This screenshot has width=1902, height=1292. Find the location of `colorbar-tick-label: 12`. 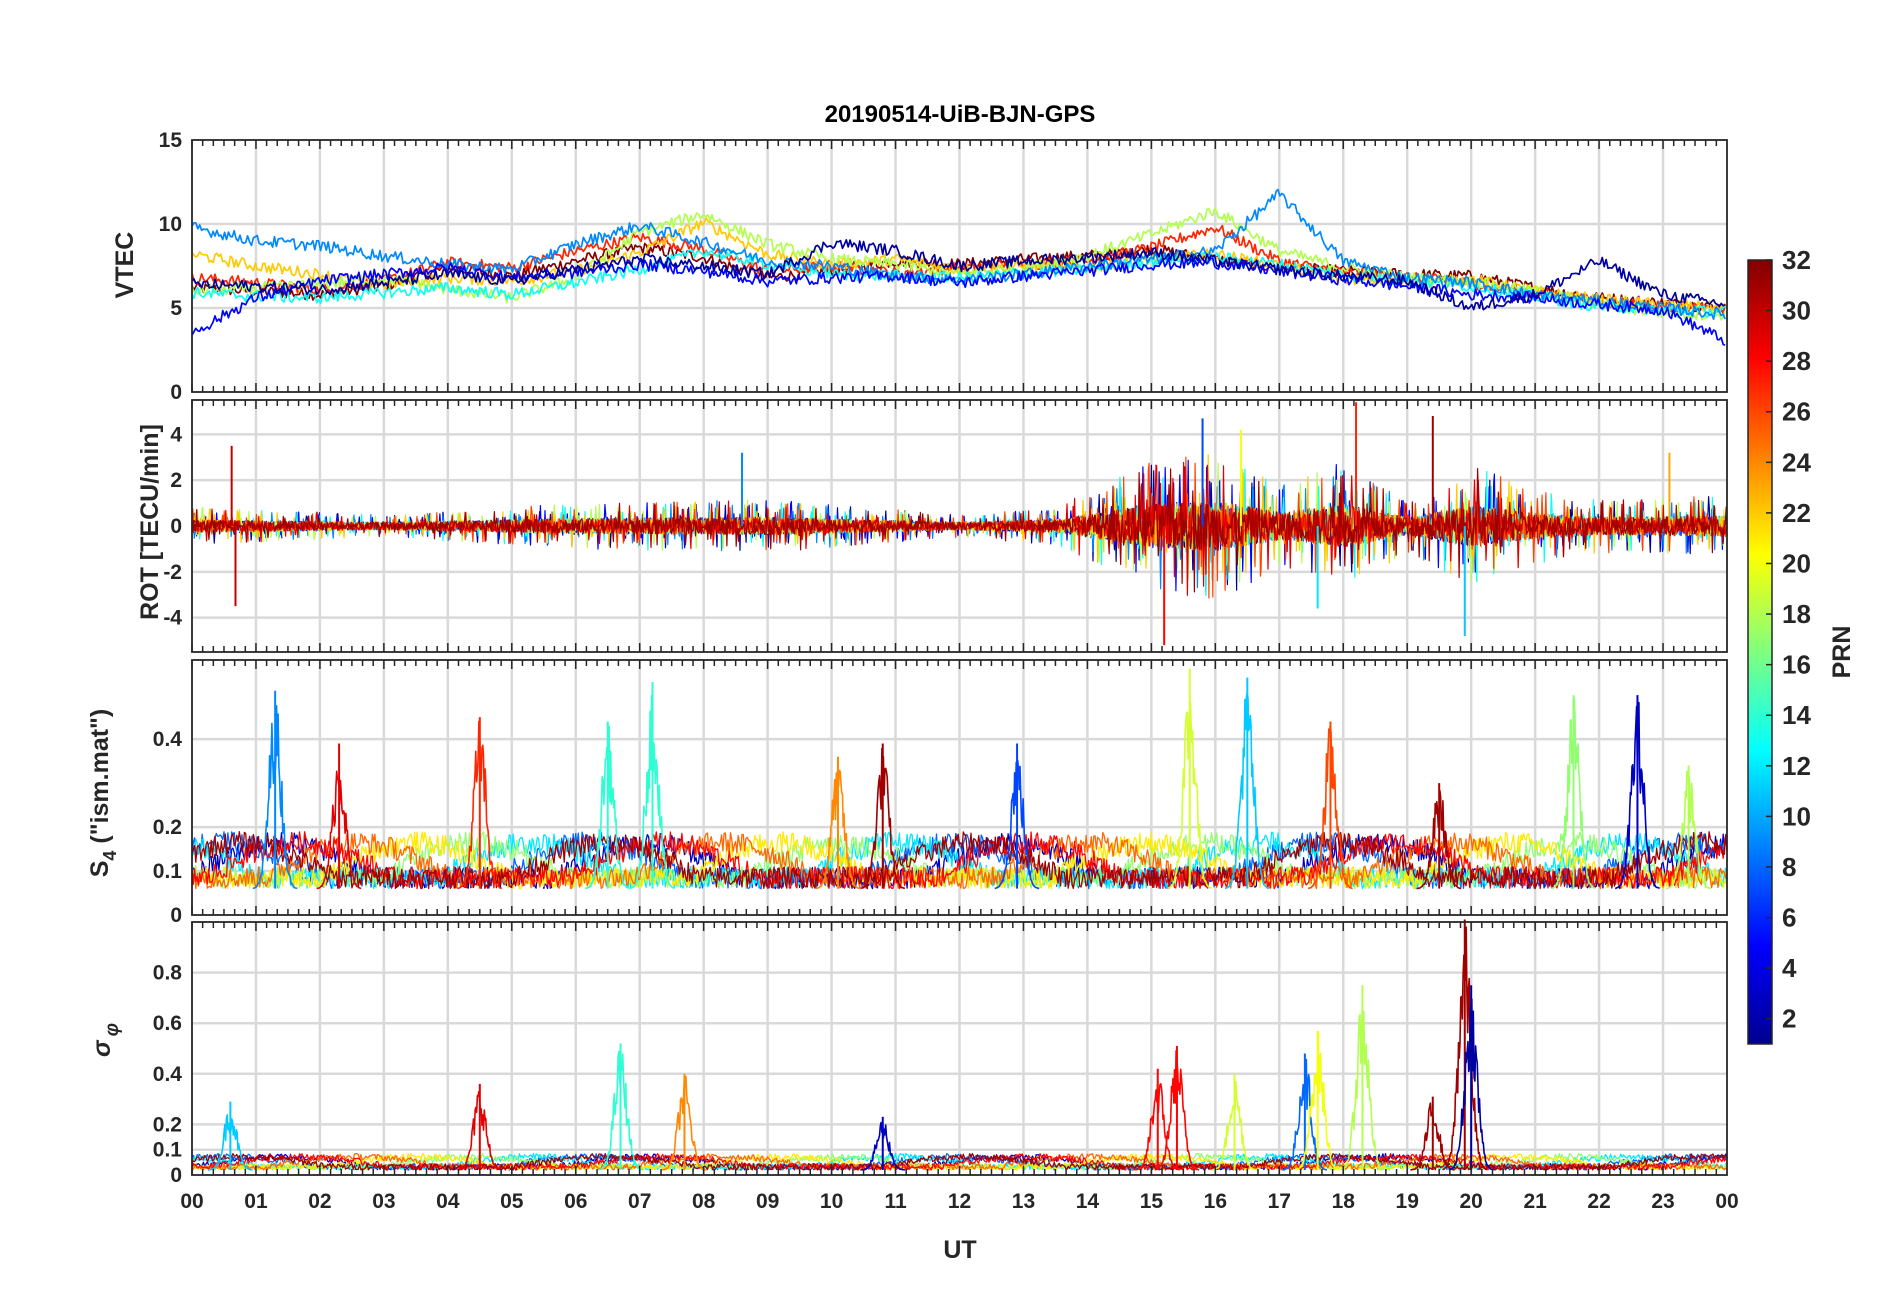

colorbar-tick-label: 12 is located at coordinates (1796, 766).